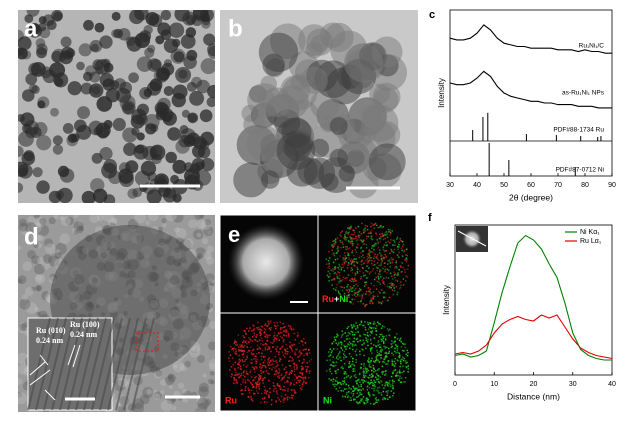  I want to click on legend-label: Ru Lα₁, so click(591, 241).